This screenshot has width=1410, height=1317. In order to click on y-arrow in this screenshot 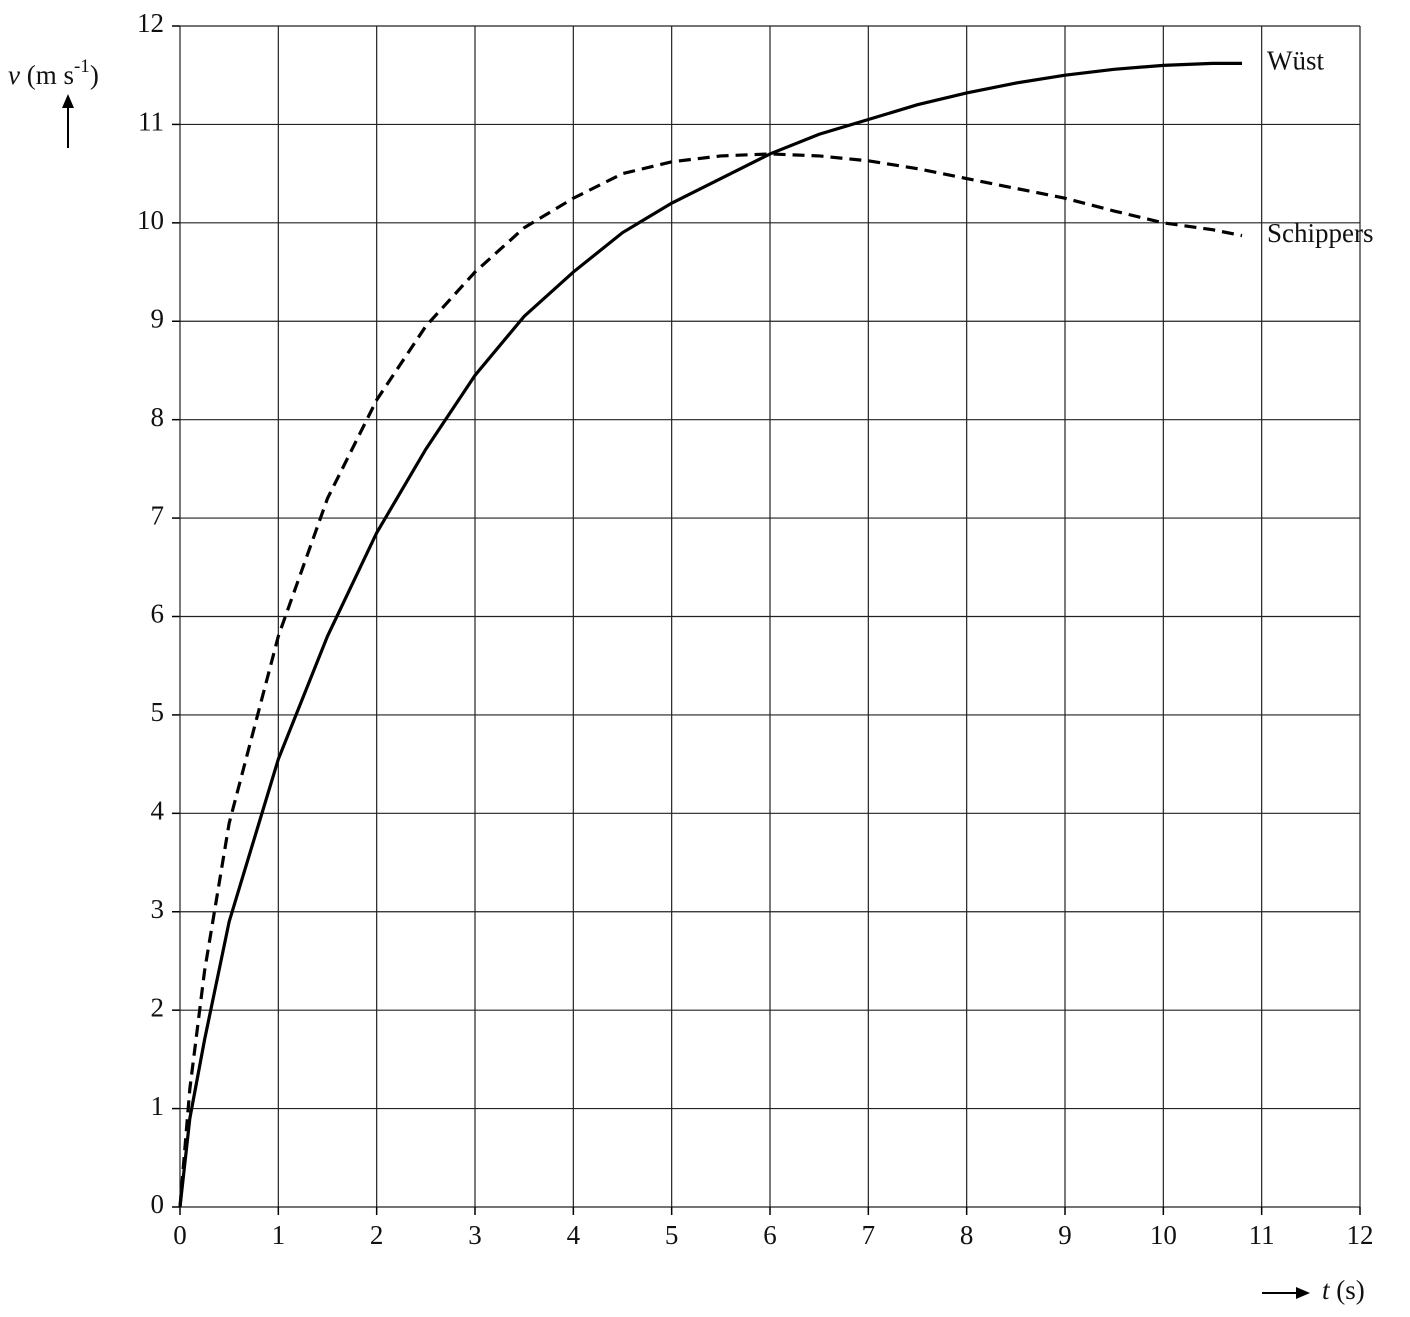, I will do `click(68, 121)`.